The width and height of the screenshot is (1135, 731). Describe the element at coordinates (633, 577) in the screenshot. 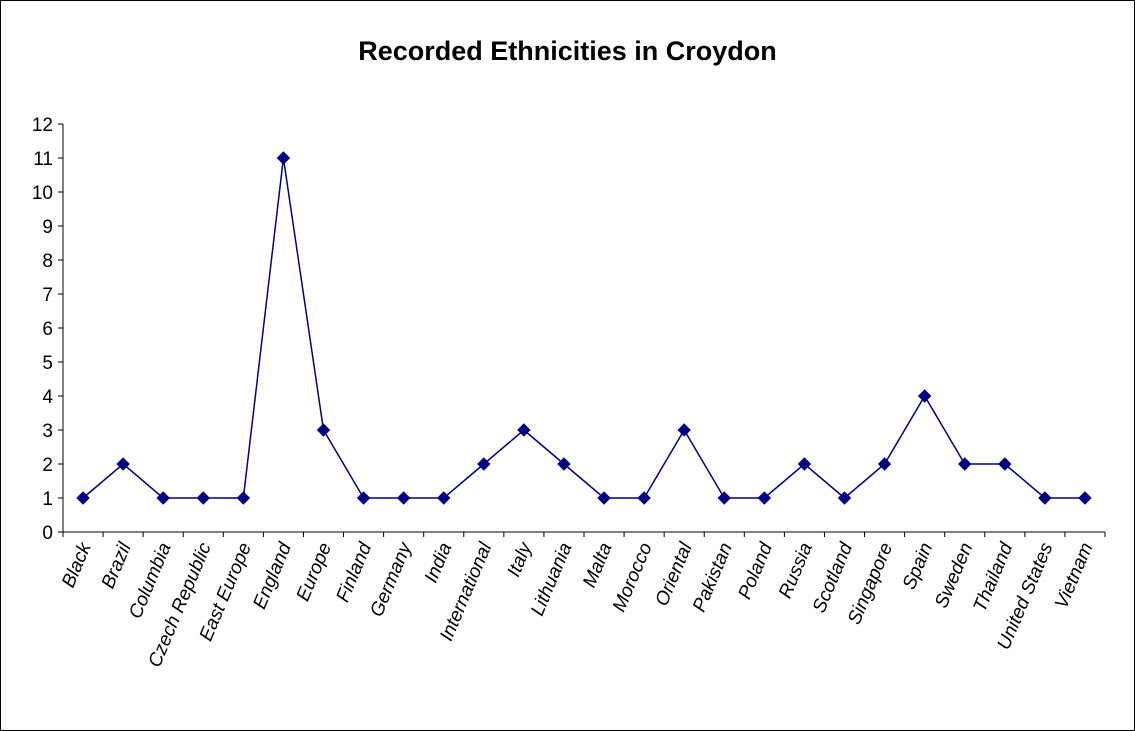

I see `x-tick-label: Morocco` at that location.